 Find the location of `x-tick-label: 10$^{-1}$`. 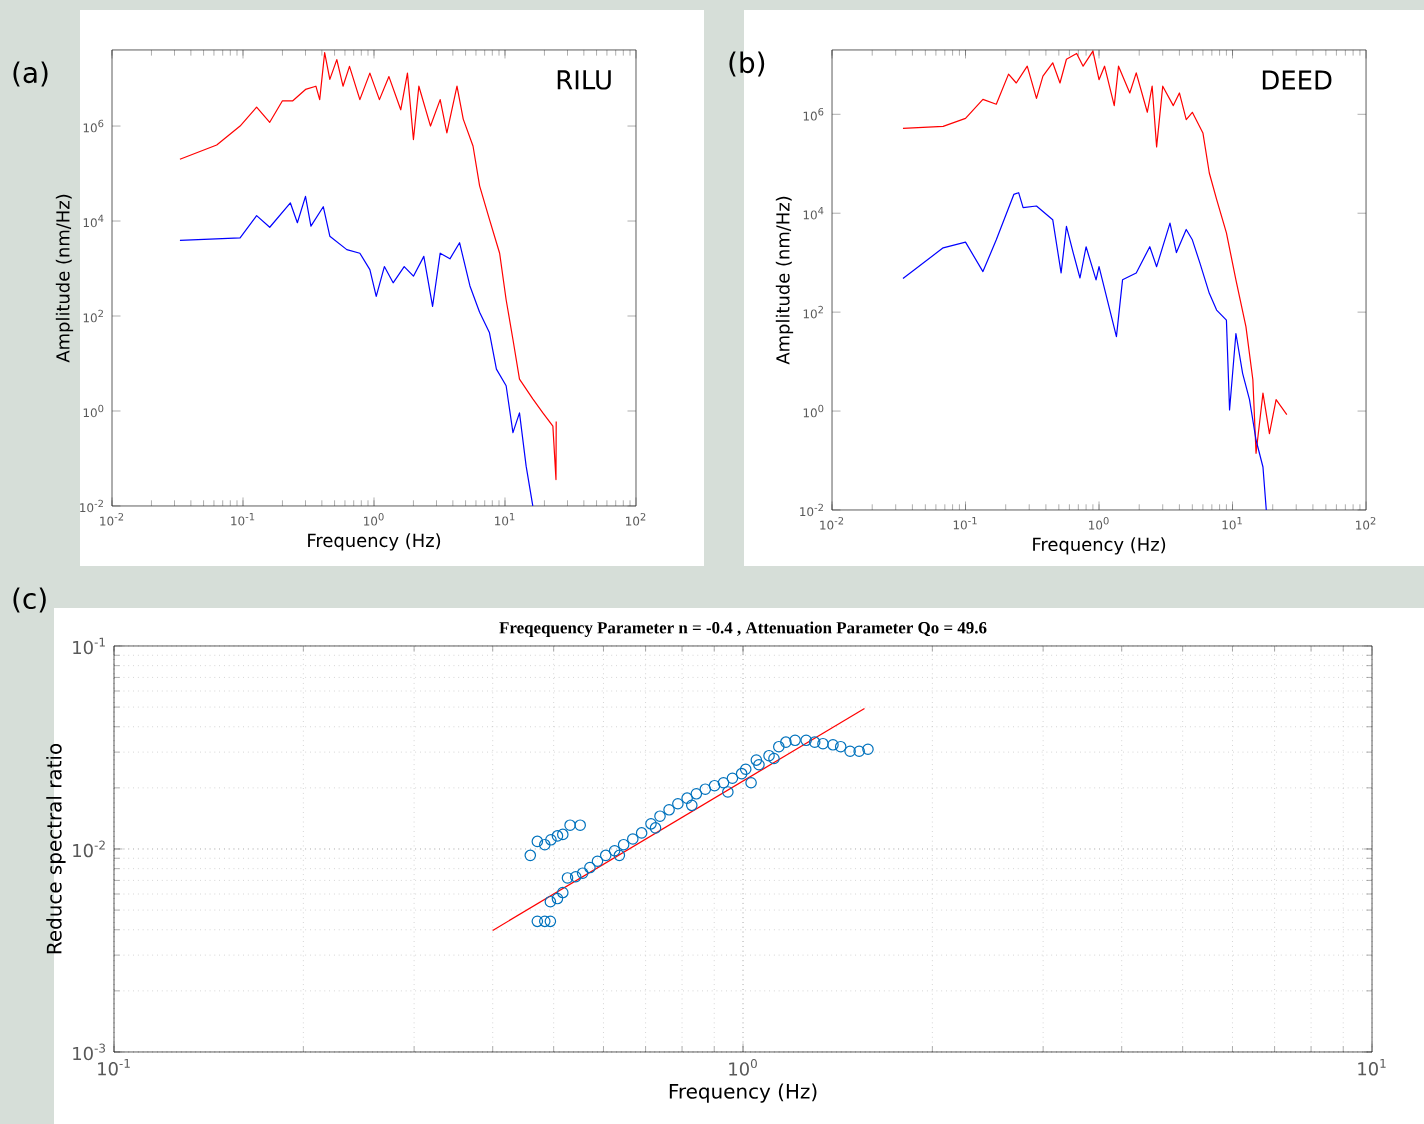

x-tick-label: 10$^{-1}$ is located at coordinates (114, 1067).